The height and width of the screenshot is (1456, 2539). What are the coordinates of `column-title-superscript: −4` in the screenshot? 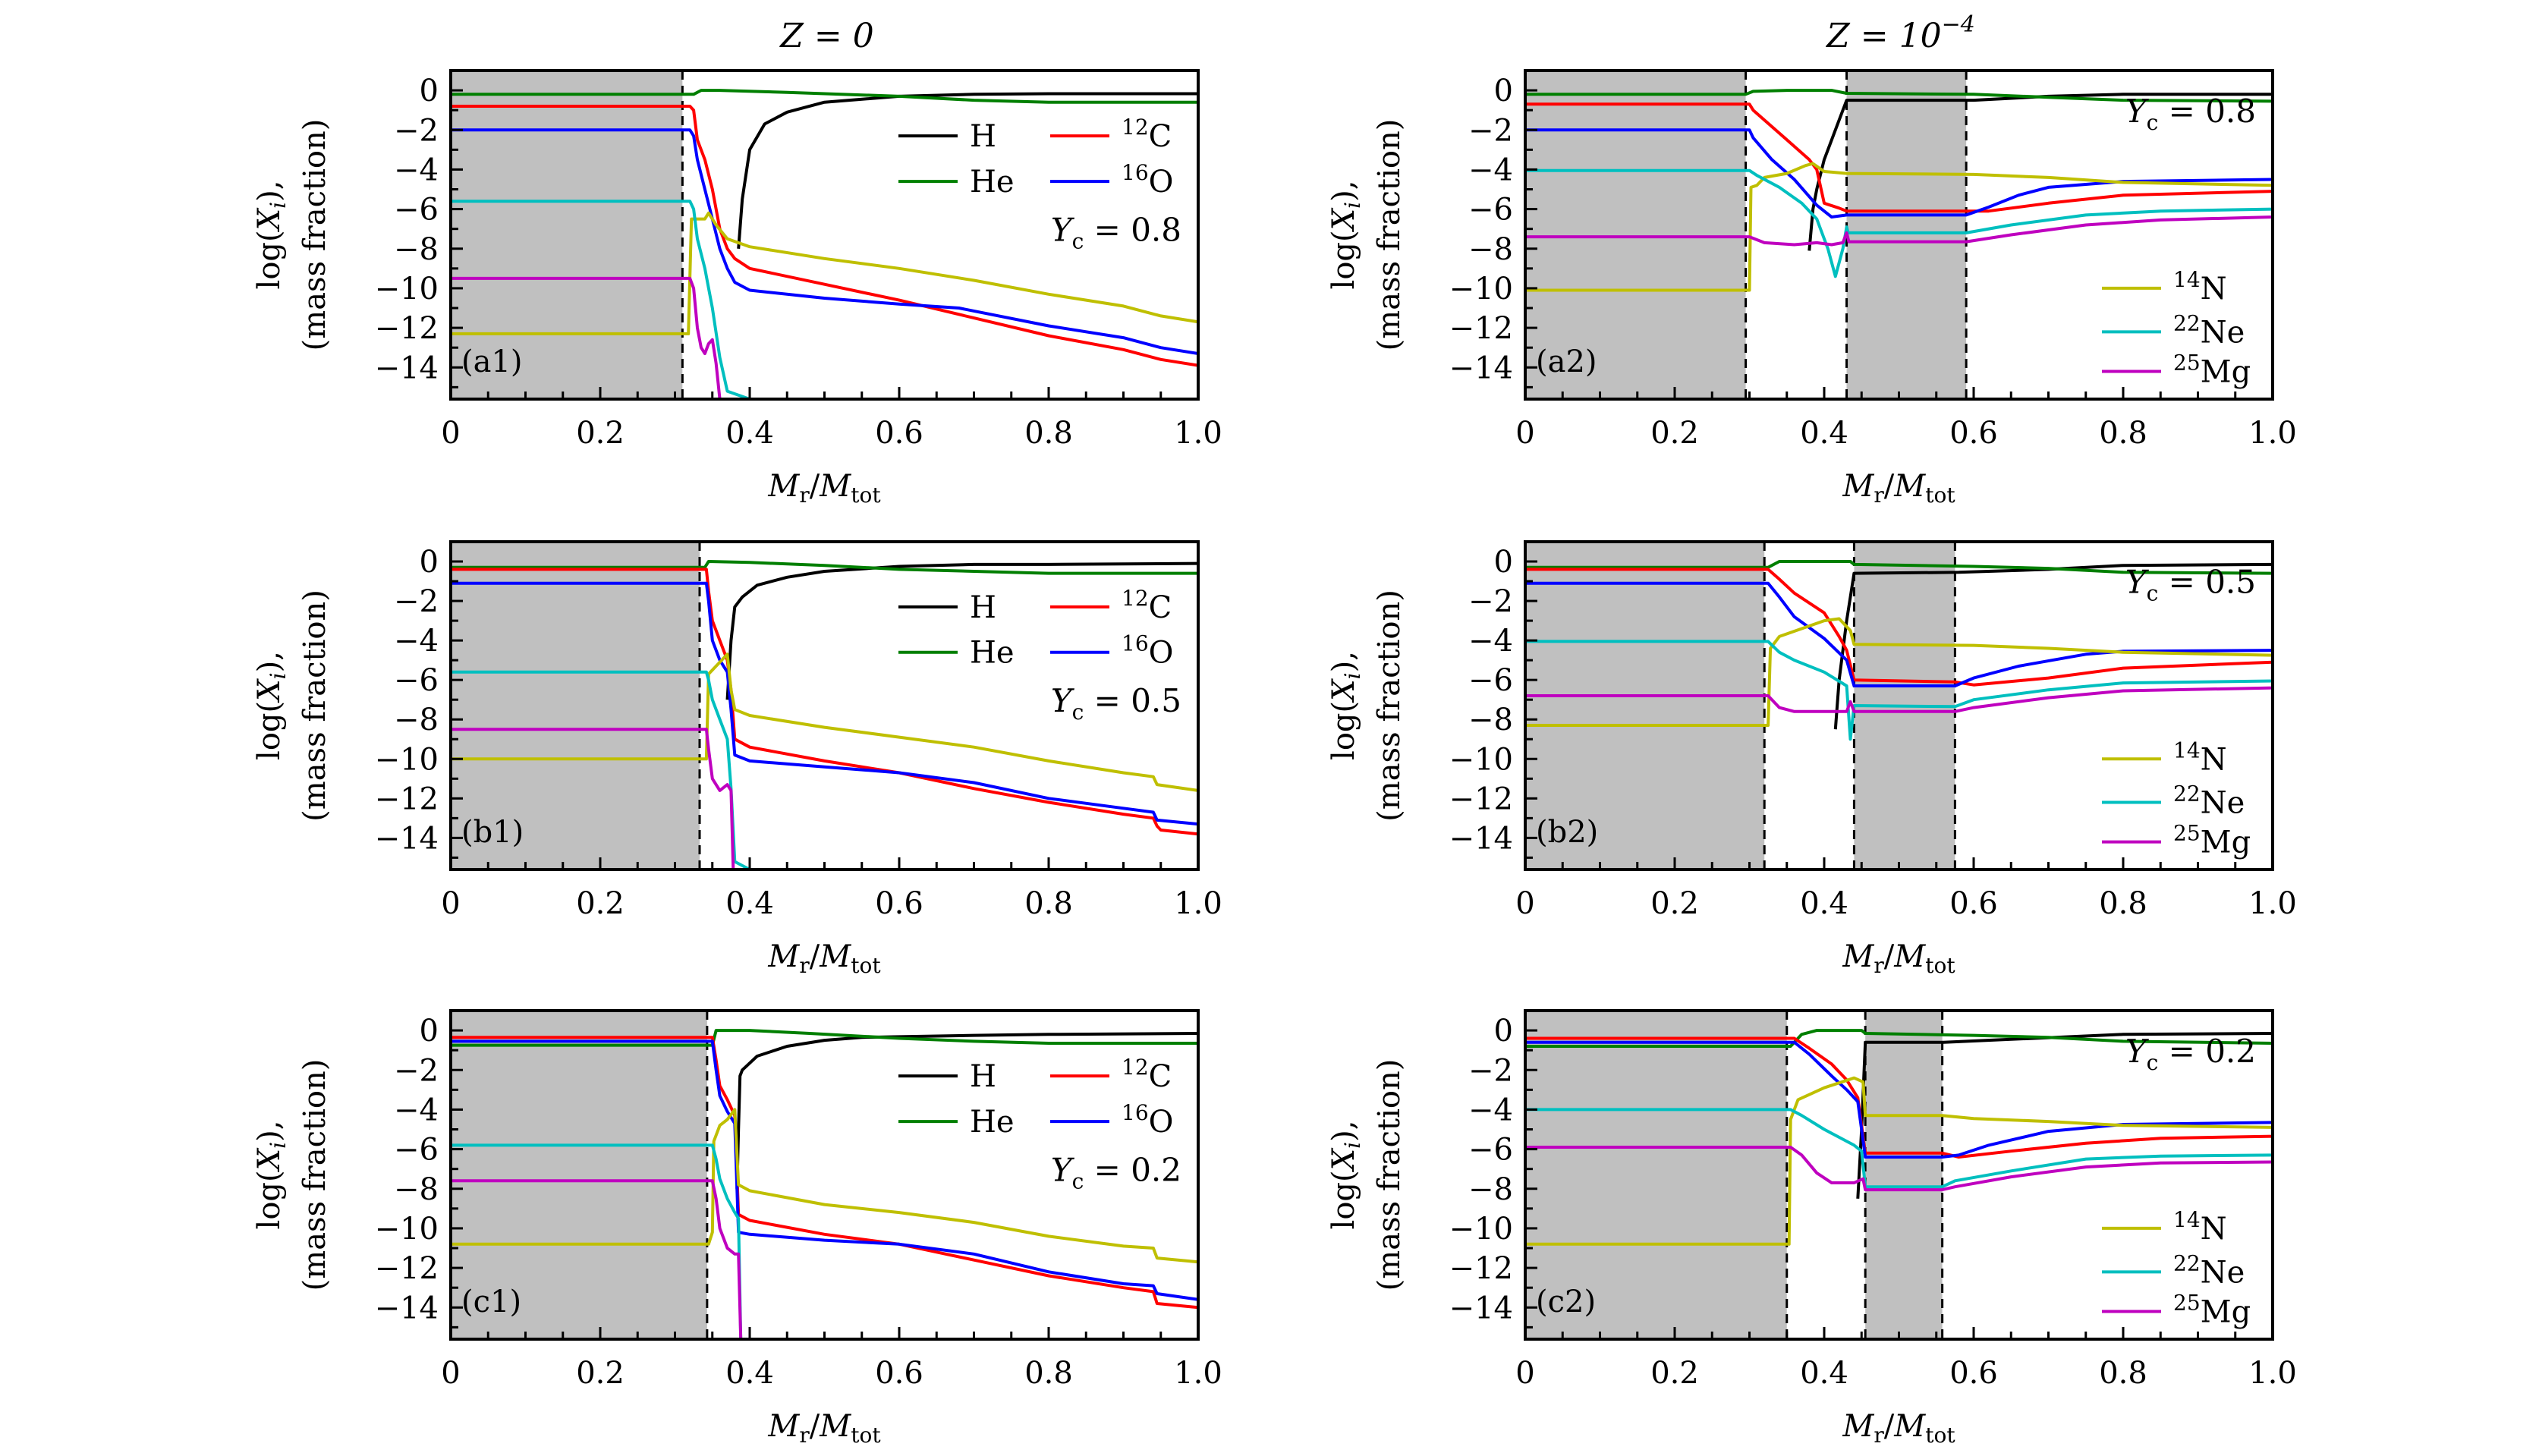 It's located at (1958, 25).